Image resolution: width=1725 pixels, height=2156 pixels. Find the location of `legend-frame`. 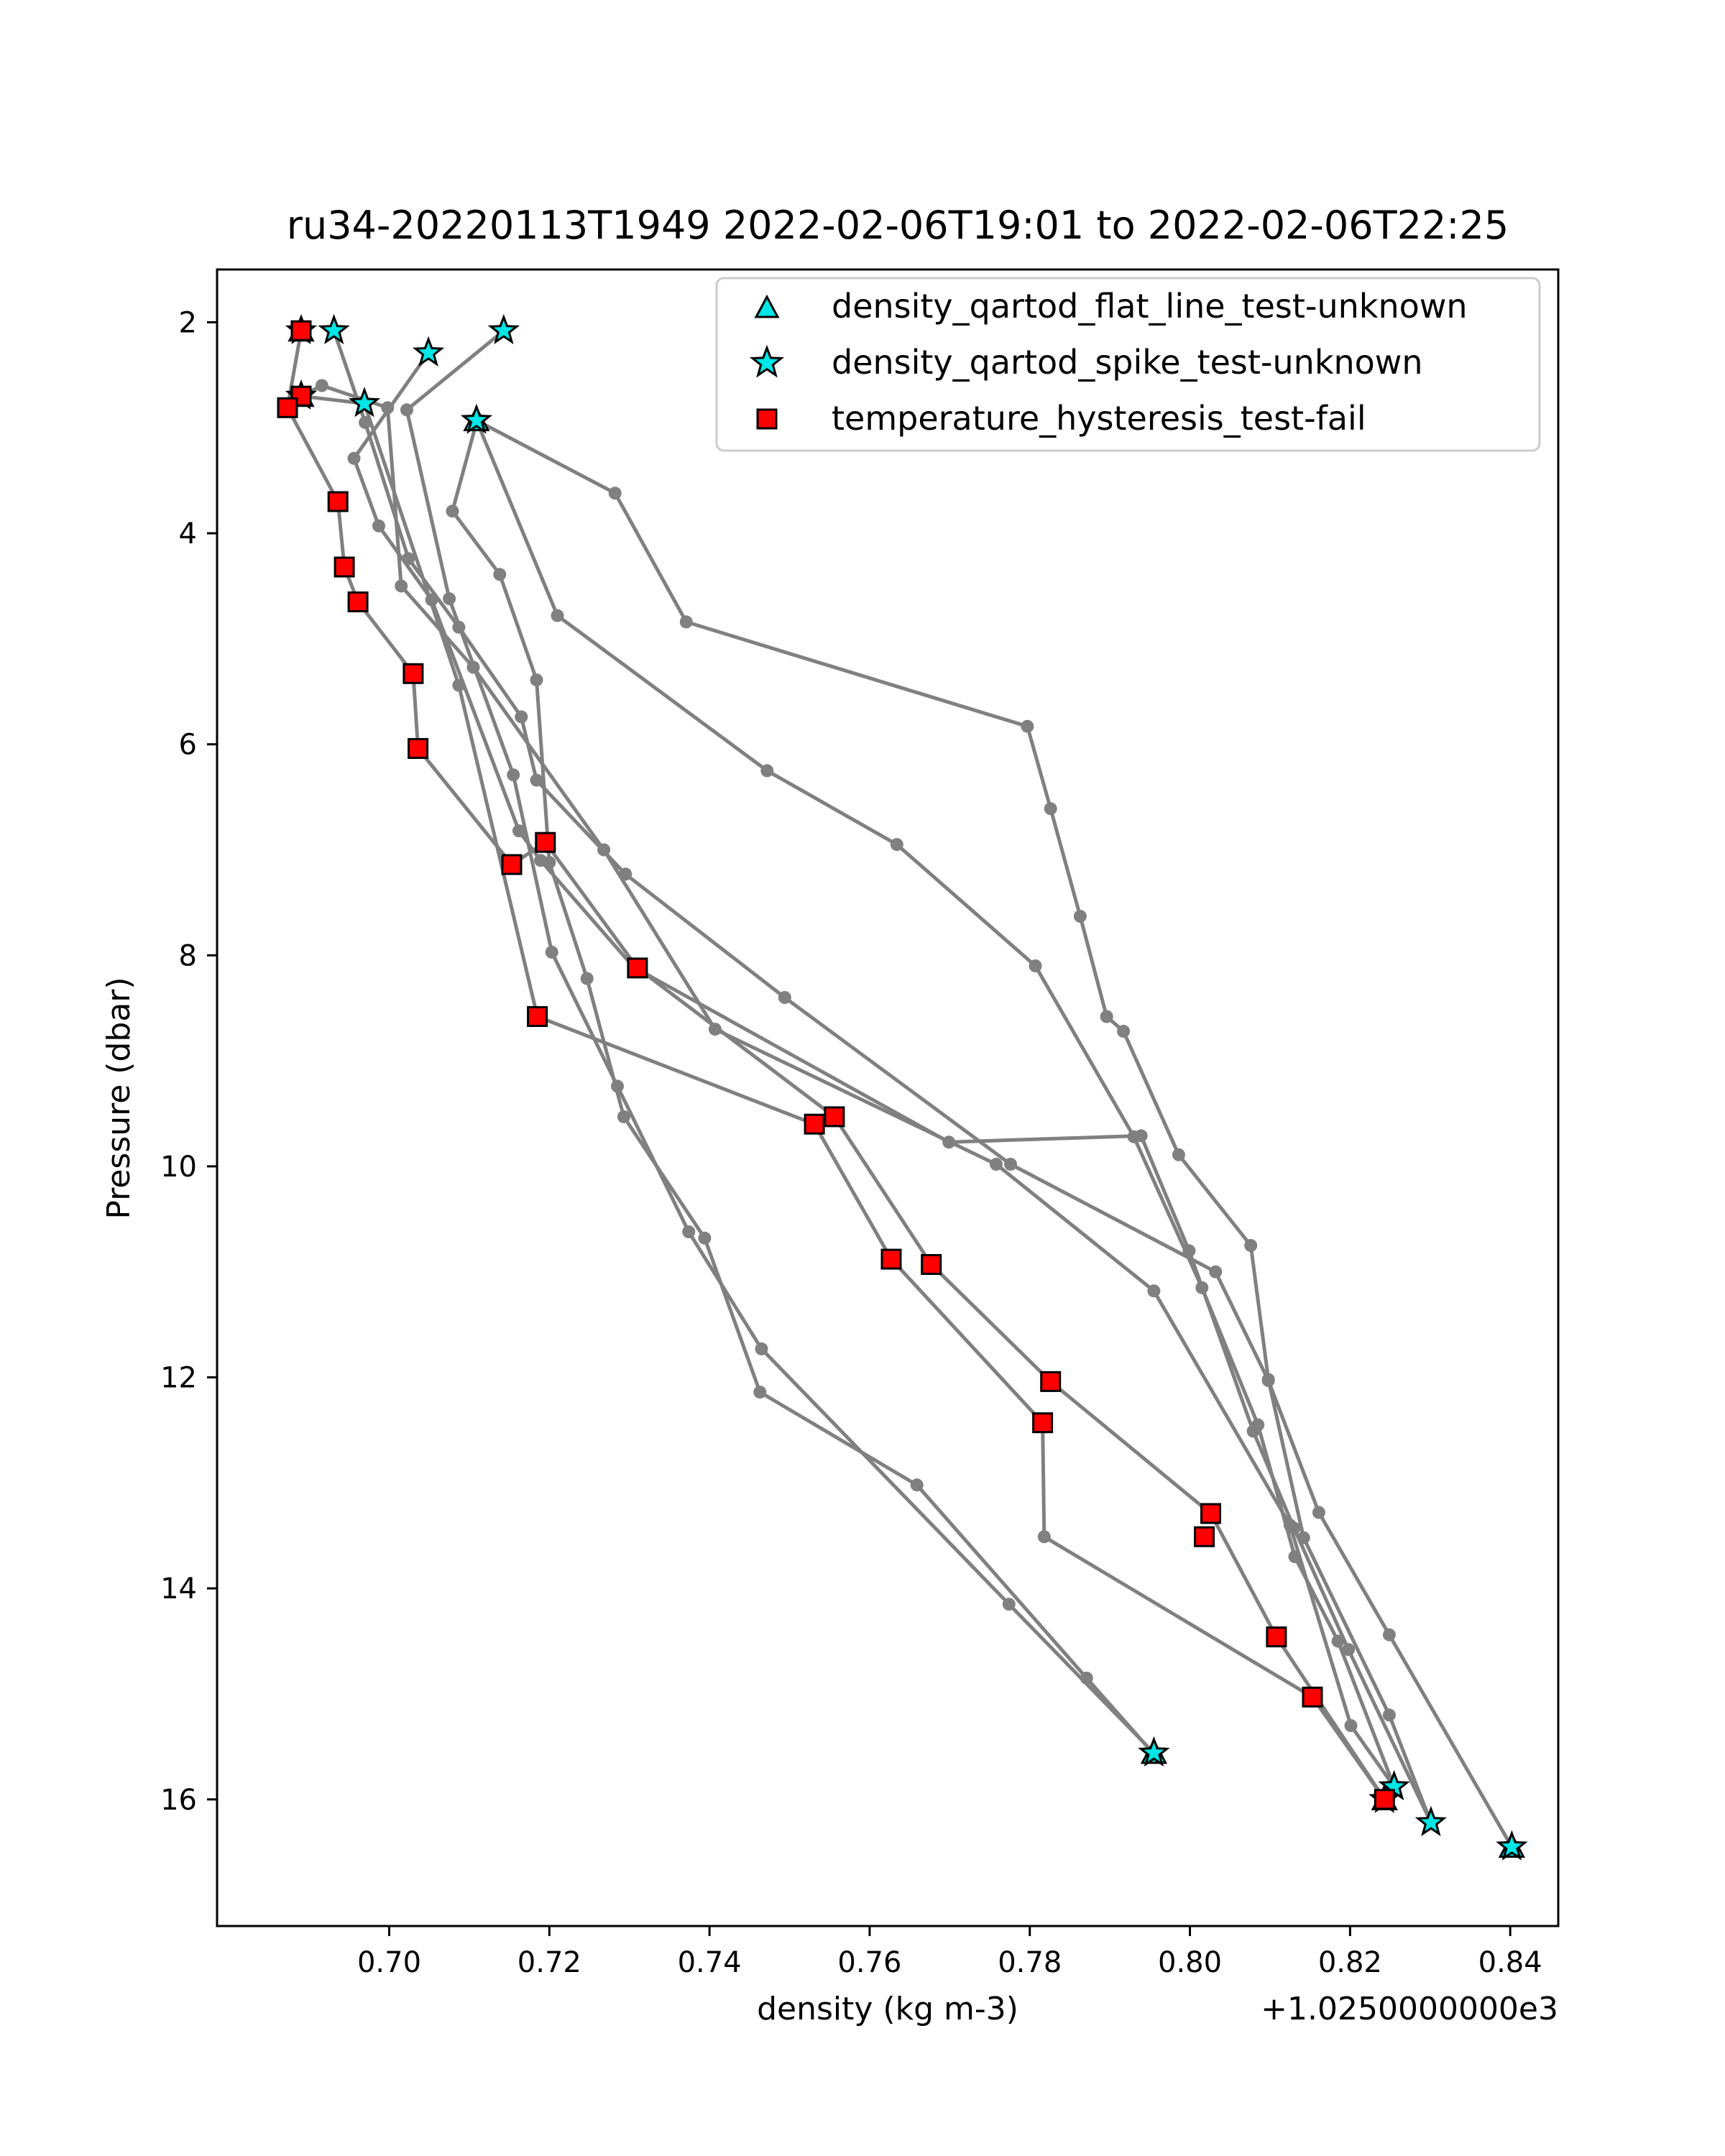

legend-frame is located at coordinates (1128, 365).